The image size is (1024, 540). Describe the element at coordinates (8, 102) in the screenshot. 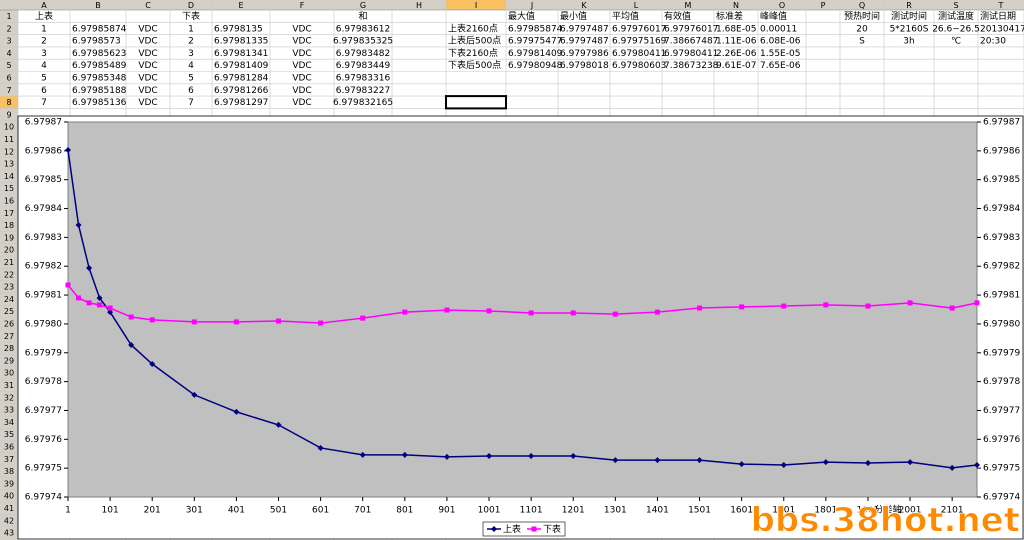

I see `row-header: 8` at that location.